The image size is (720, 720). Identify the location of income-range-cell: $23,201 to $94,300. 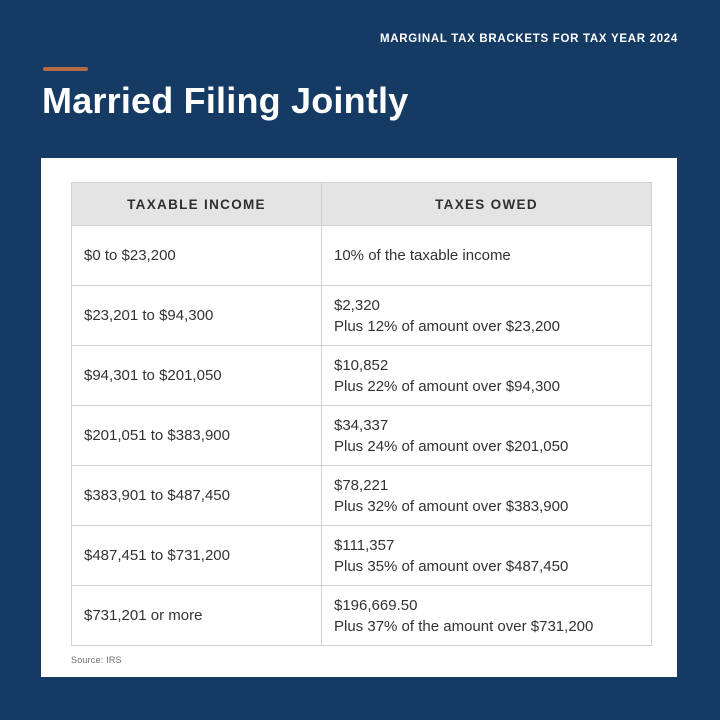
(196, 315).